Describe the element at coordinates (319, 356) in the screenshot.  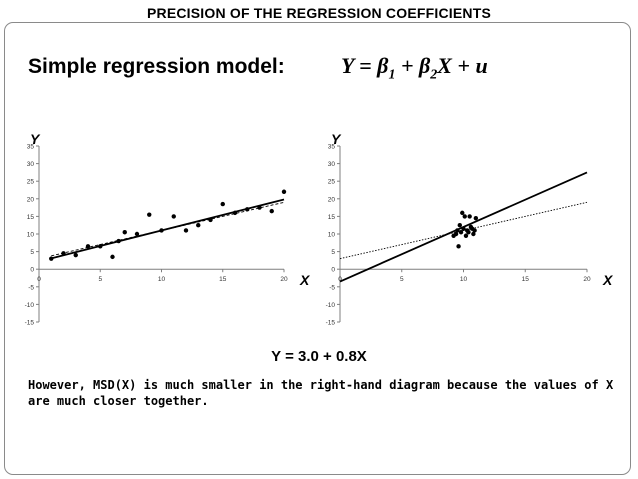
I see `regression-equation: Y = 3.0 + 0.8X` at that location.